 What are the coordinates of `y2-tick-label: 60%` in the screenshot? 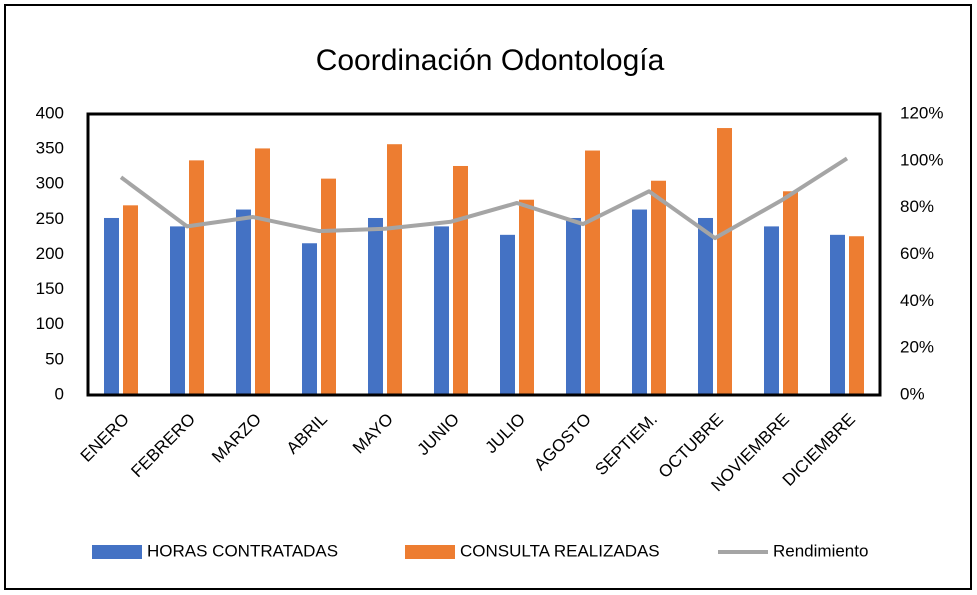 It's located at (917, 253).